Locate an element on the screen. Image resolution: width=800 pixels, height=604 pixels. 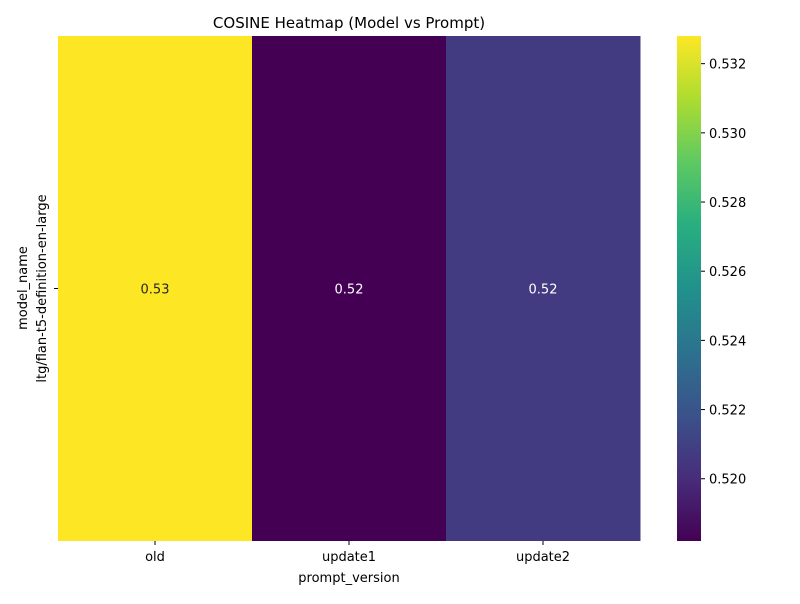
y-tick-label: ltg/flan-t5-definition-en-large is located at coordinates (42, 288).